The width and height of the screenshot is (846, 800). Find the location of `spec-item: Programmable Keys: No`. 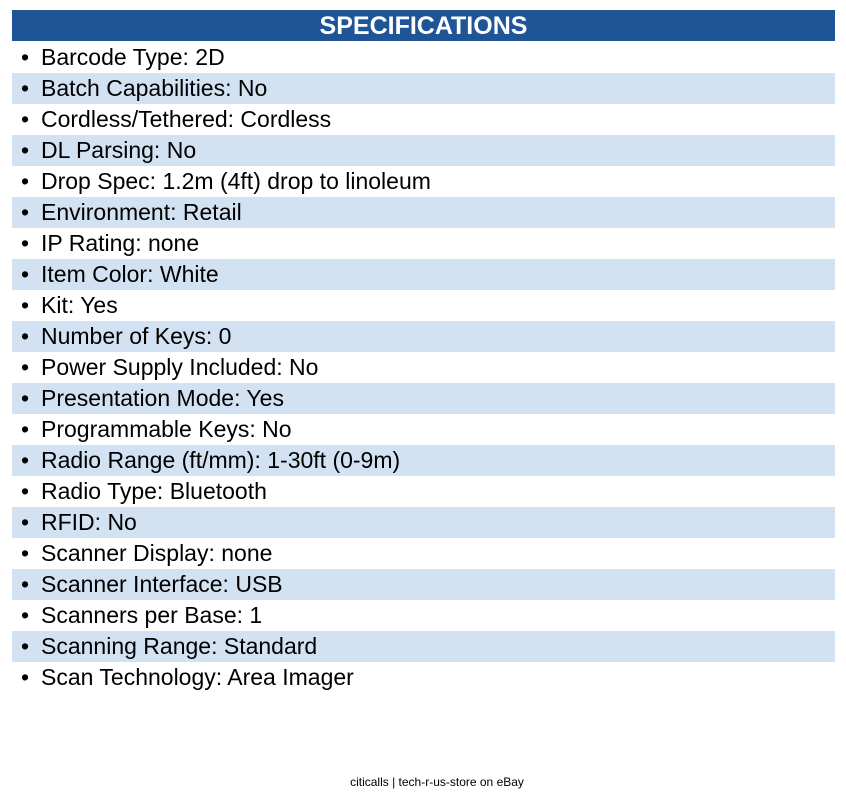

spec-item: Programmable Keys: No is located at coordinates (423, 429).